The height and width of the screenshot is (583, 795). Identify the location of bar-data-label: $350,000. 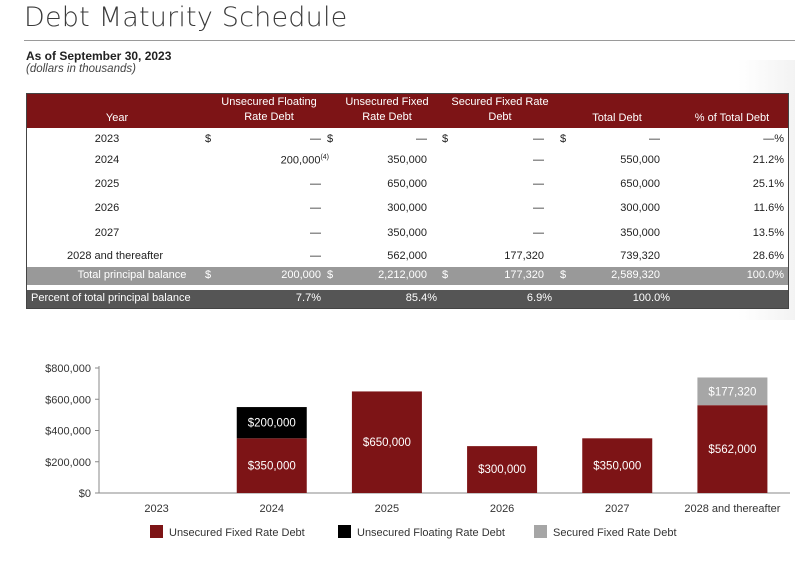
(617, 467).